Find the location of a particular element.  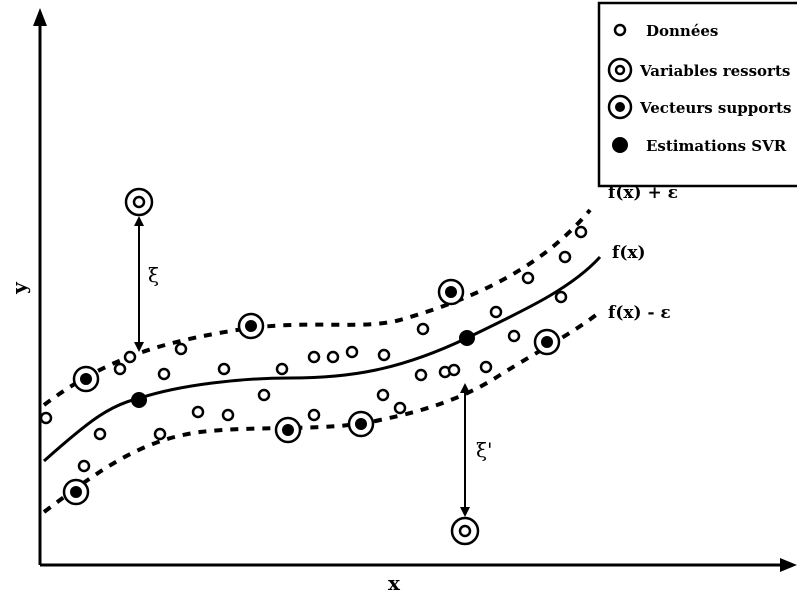

upper-slack-label: ξ is located at coordinates (153, 275).